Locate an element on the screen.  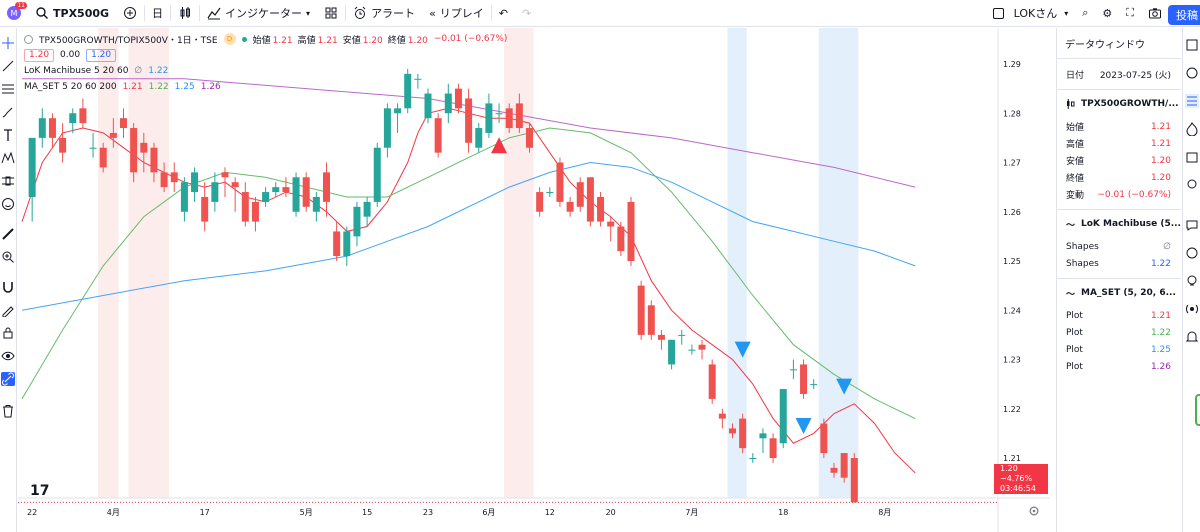
symbol-search-button: TPX500G is located at coordinates (72, 13).